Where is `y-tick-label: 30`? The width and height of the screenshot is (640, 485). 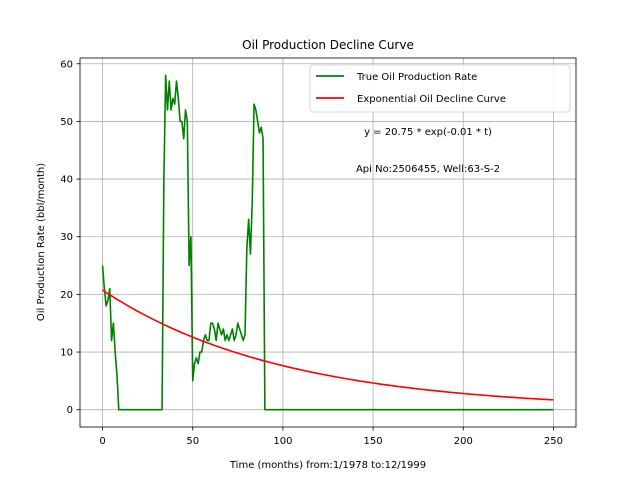
y-tick-label: 30 is located at coordinates (66, 237).